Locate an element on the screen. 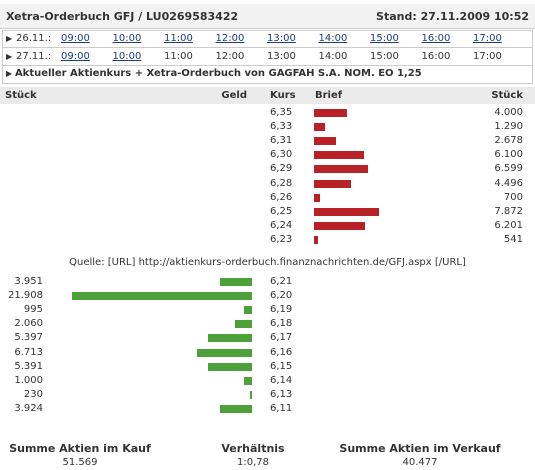 The image size is (535, 470). price: 6,26 is located at coordinates (281, 197).